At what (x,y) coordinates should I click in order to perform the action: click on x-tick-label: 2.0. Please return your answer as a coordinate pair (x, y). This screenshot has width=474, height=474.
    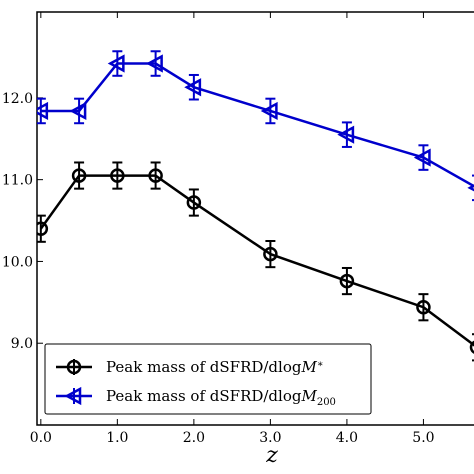
    Looking at the image, I should click on (194, 438).